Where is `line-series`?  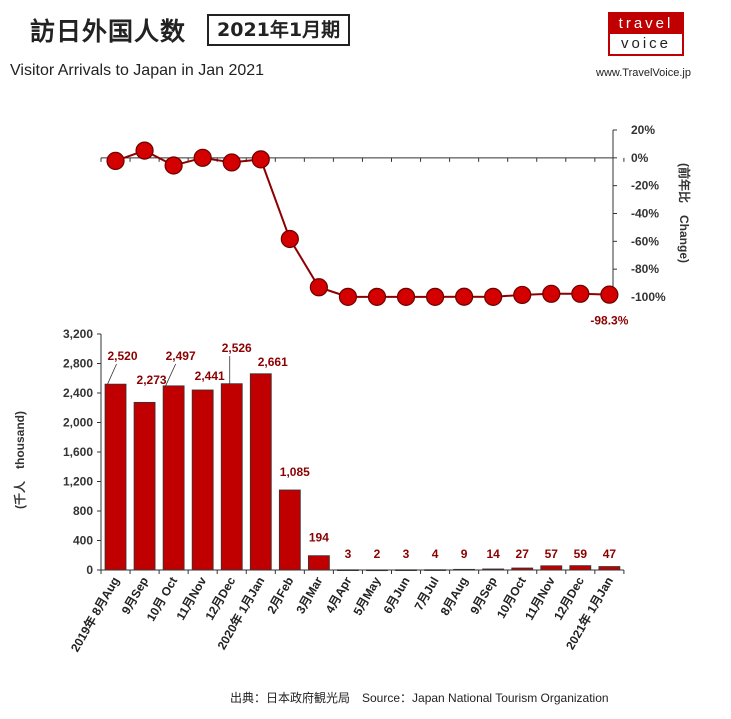
line-series is located at coordinates (362, 223).